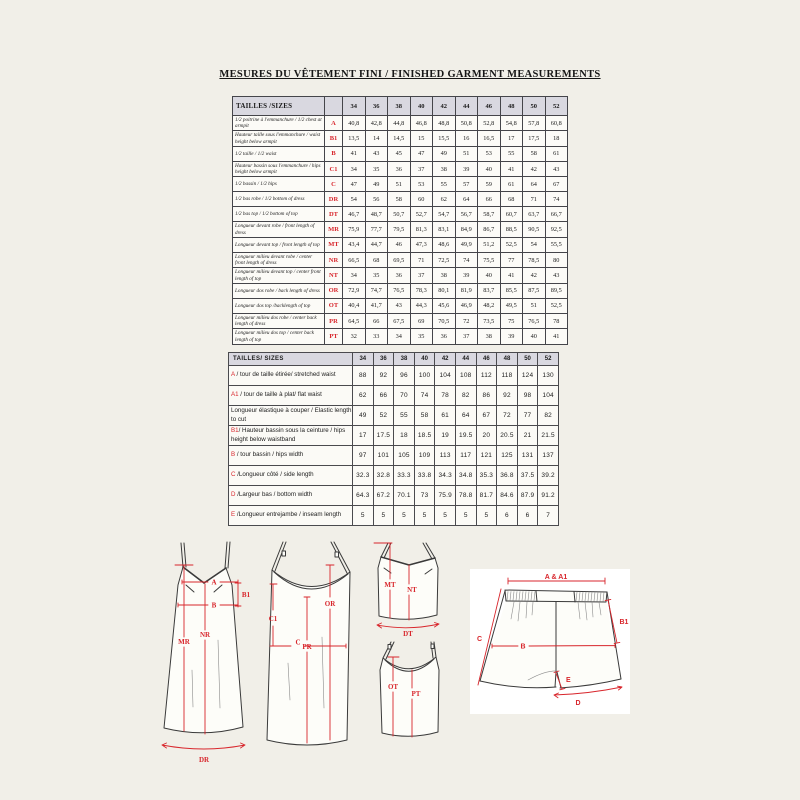 This screenshot has width=800, height=800. I want to click on measure-label-a-a1: A & A1, so click(556, 577).